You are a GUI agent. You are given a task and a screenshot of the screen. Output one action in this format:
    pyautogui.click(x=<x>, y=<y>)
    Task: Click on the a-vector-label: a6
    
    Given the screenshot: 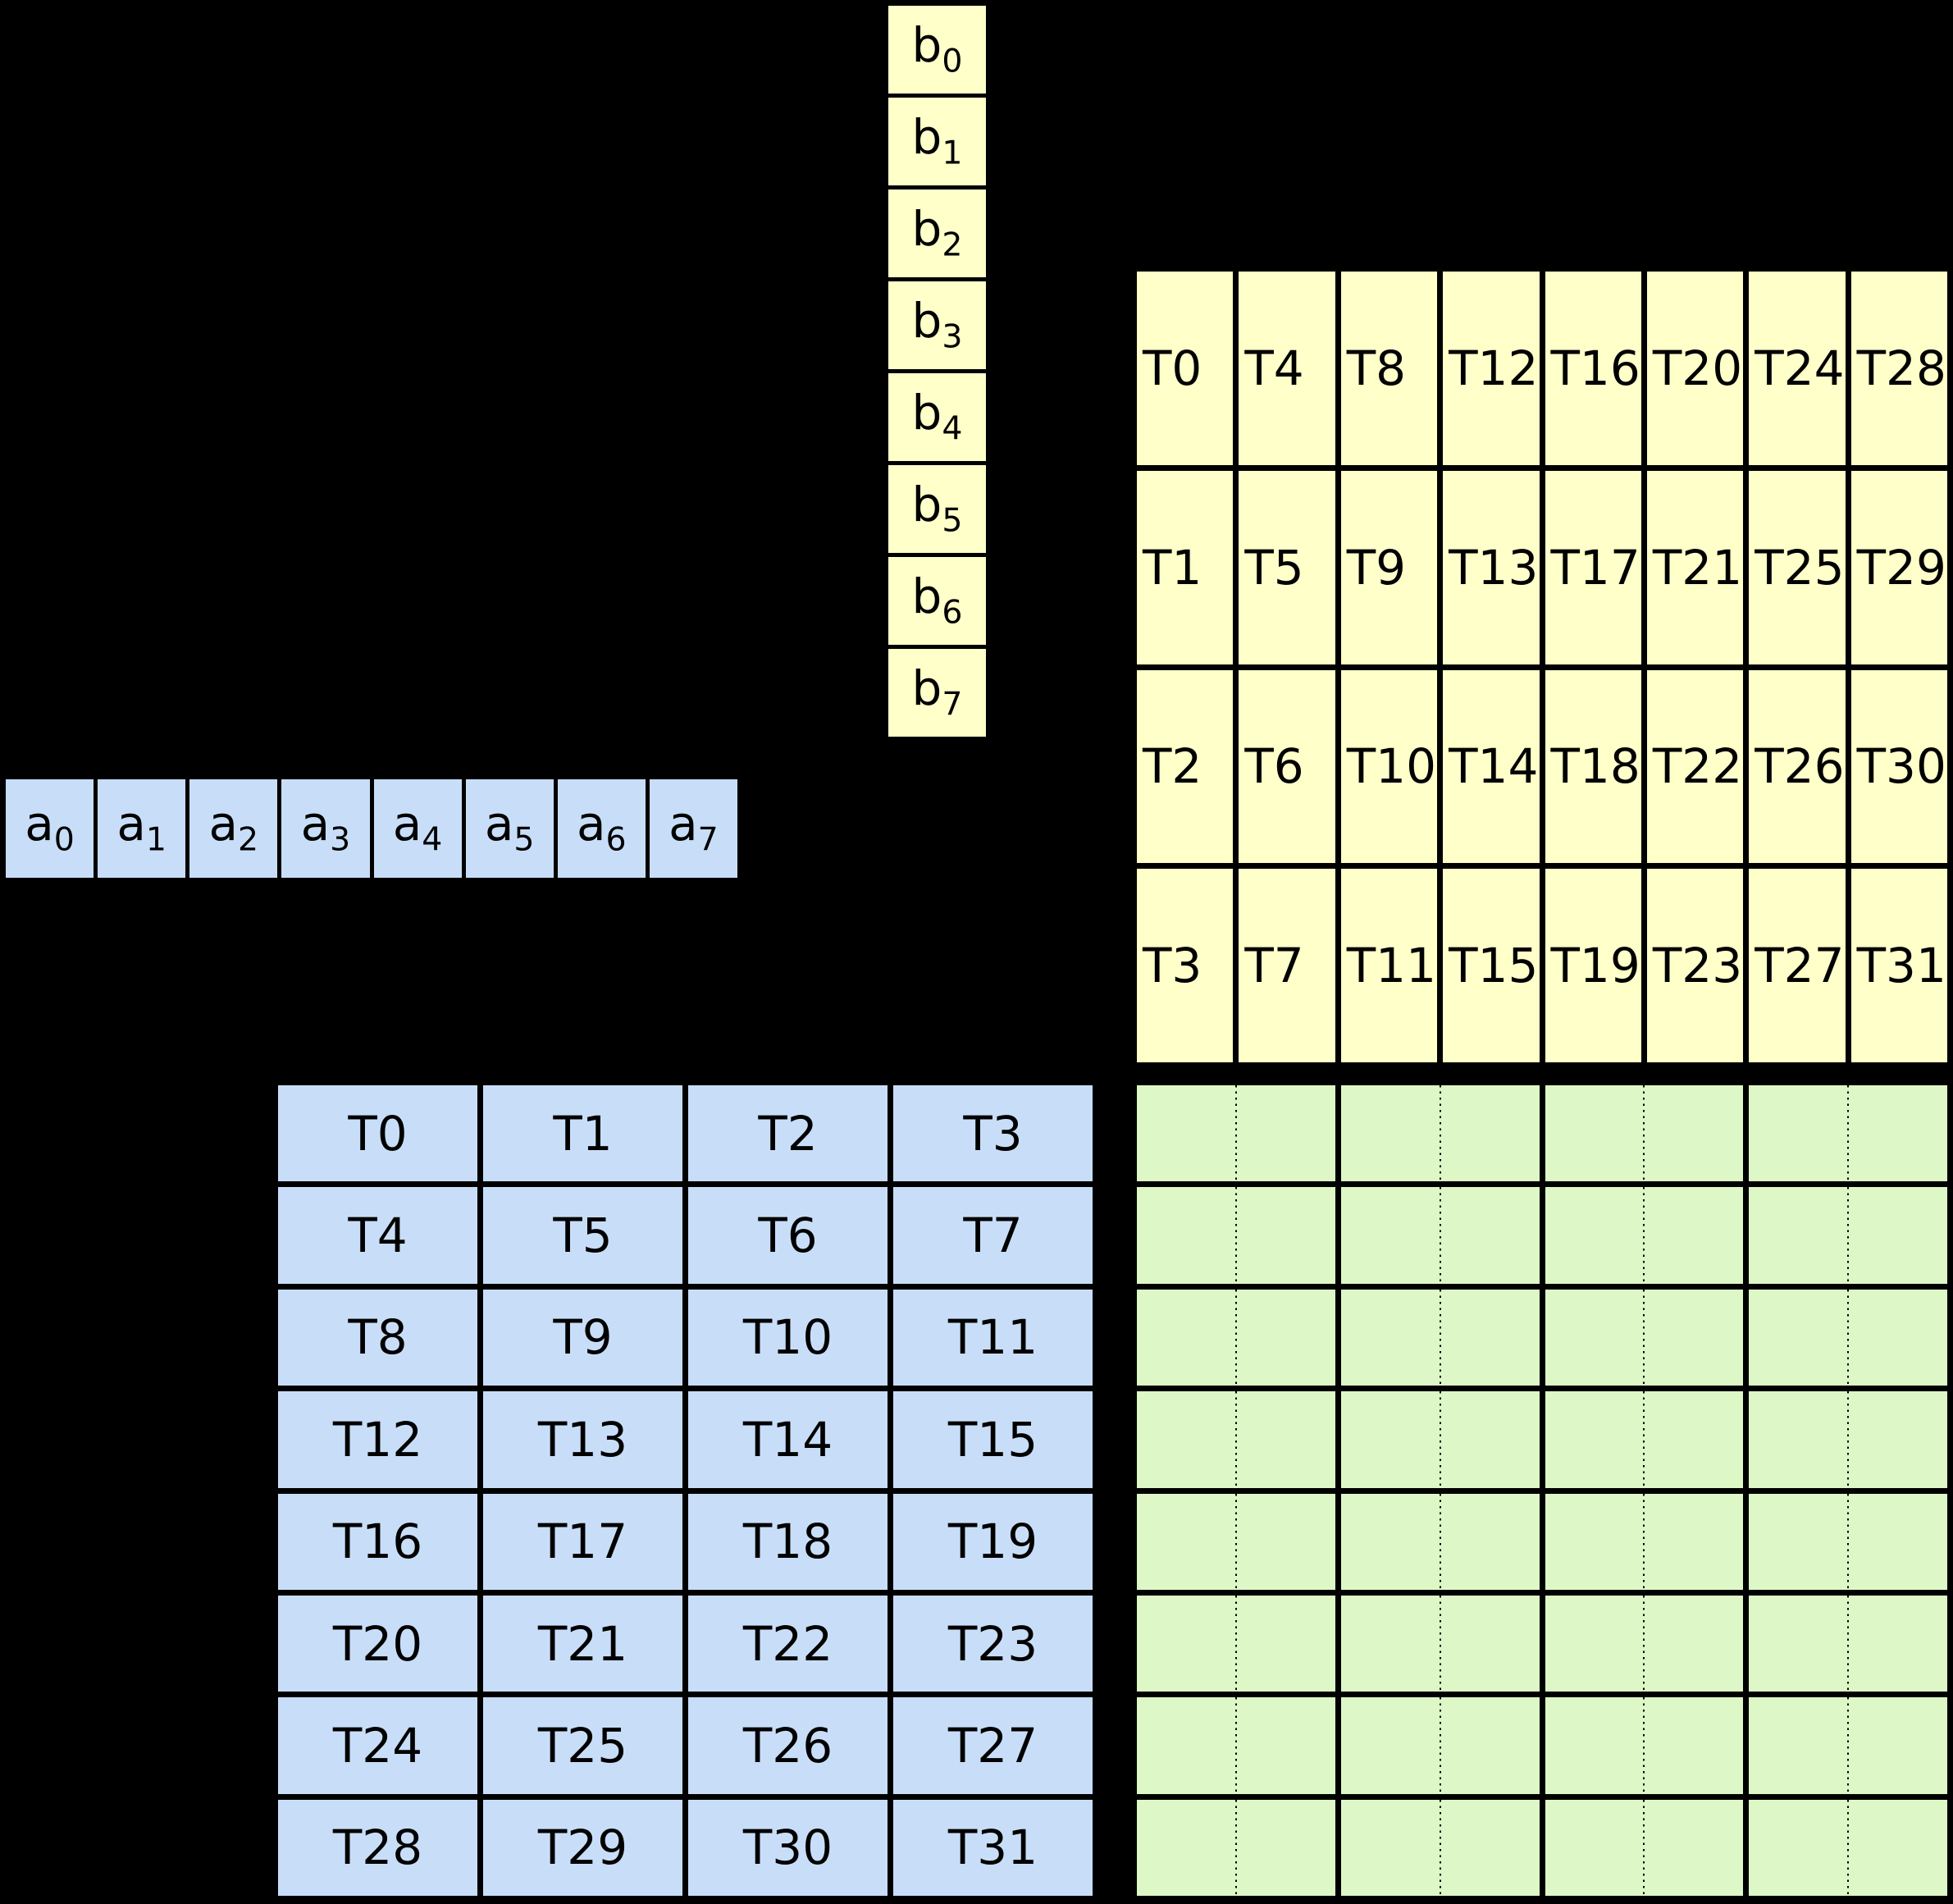 What is the action you would take?
    pyautogui.click(x=602, y=828)
    